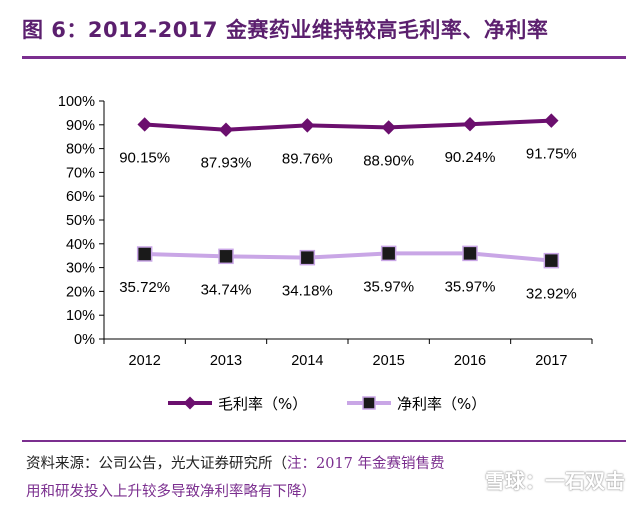 This screenshot has height=506, width=643. I want to click on data-label: 35.72%, so click(144, 287).